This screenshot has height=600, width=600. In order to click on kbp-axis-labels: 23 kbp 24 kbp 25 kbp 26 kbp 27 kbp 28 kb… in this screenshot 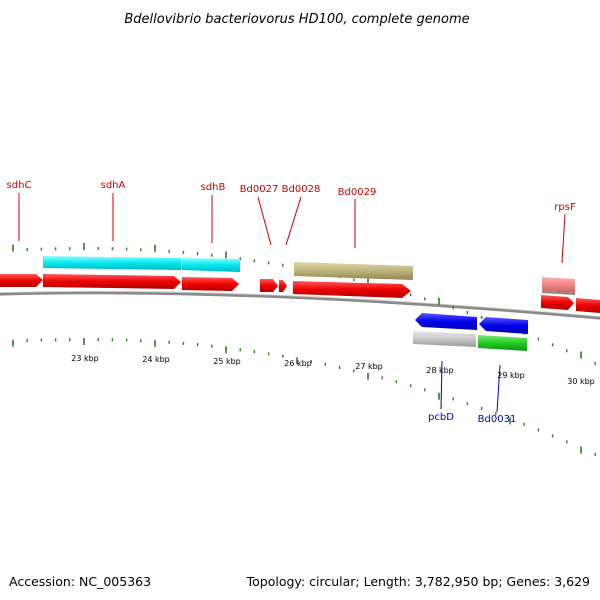, I will do `click(333, 370)`.